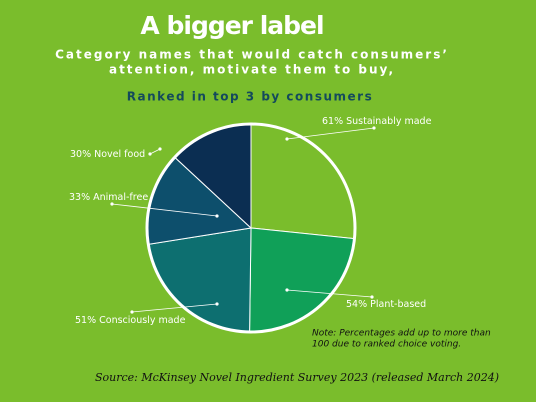 This screenshot has height=402, width=536. What do you see at coordinates (80, 154) in the screenshot?
I see `value-label: 30%` at bounding box center [80, 154].